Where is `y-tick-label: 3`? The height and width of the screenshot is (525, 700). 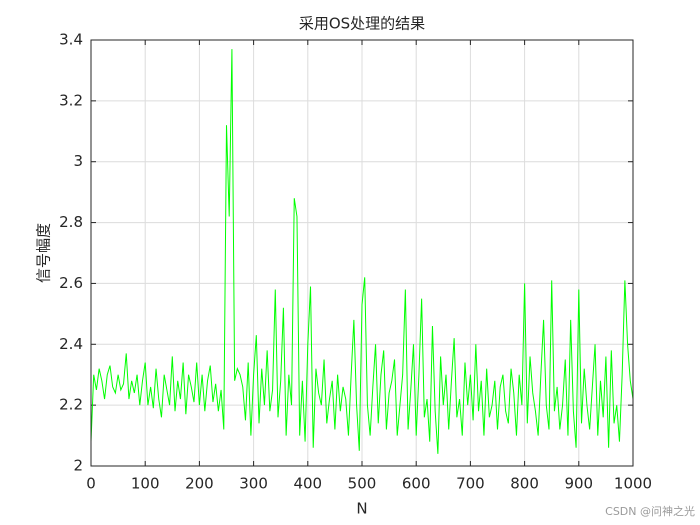 y-tick-label: 3 is located at coordinates (78, 161).